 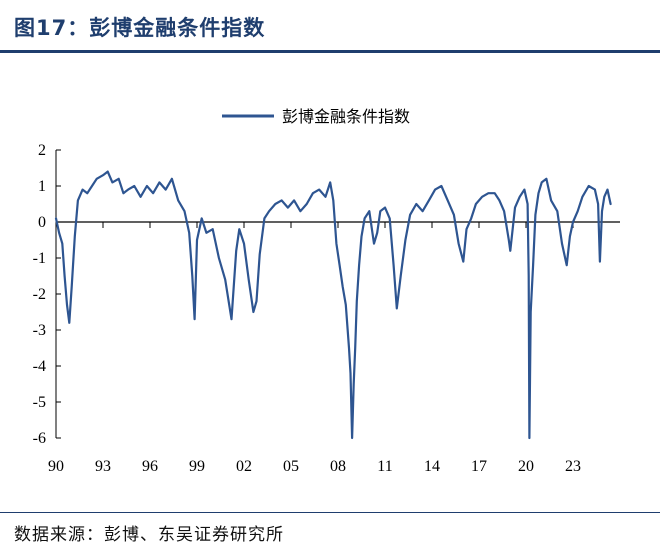 I want to click on x-tick-label: 93, so click(x=103, y=466).